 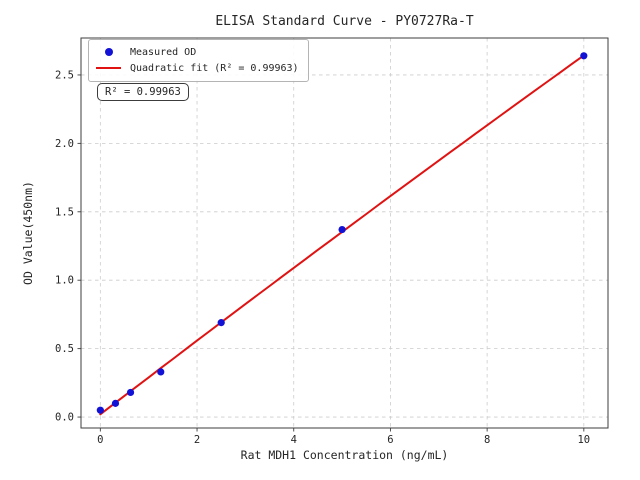 What do you see at coordinates (28, 233) in the screenshot?
I see `y-axis-label: OD Value(450nm)` at bounding box center [28, 233].